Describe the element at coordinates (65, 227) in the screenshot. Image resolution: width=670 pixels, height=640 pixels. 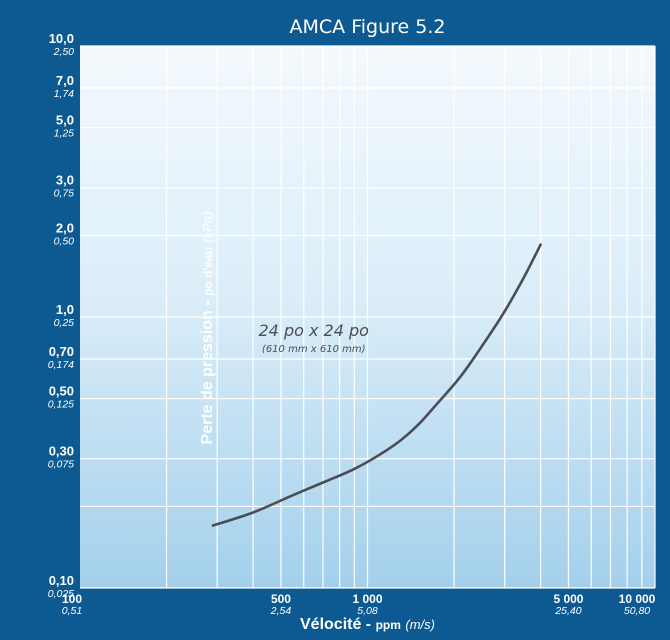
I see `y-tick-label: 2,0` at that location.